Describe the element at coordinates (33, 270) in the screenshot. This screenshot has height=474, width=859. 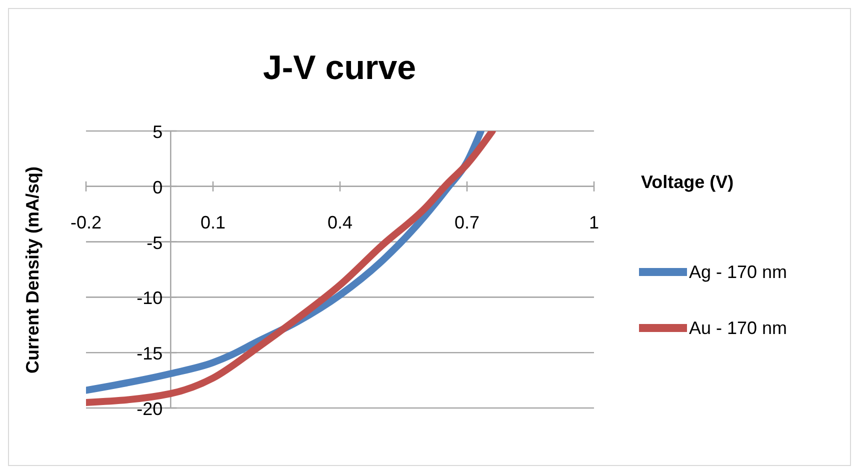
I see `y-axis-title: Current Density (mA/sq)` at that location.